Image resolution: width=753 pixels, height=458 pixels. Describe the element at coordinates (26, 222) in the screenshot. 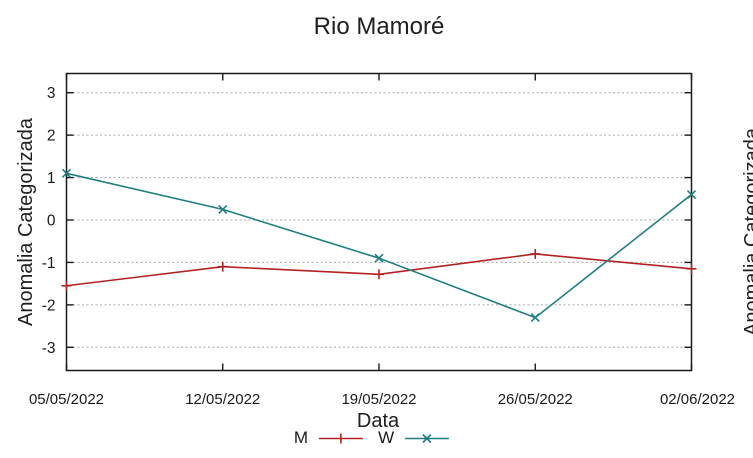

I see `y-axis-label: Anomalia Categorizada` at that location.